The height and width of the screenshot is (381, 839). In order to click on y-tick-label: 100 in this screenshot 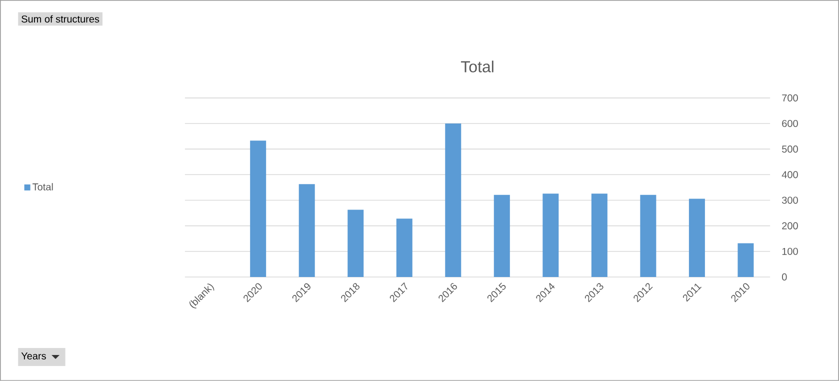, I will do `click(790, 251)`.